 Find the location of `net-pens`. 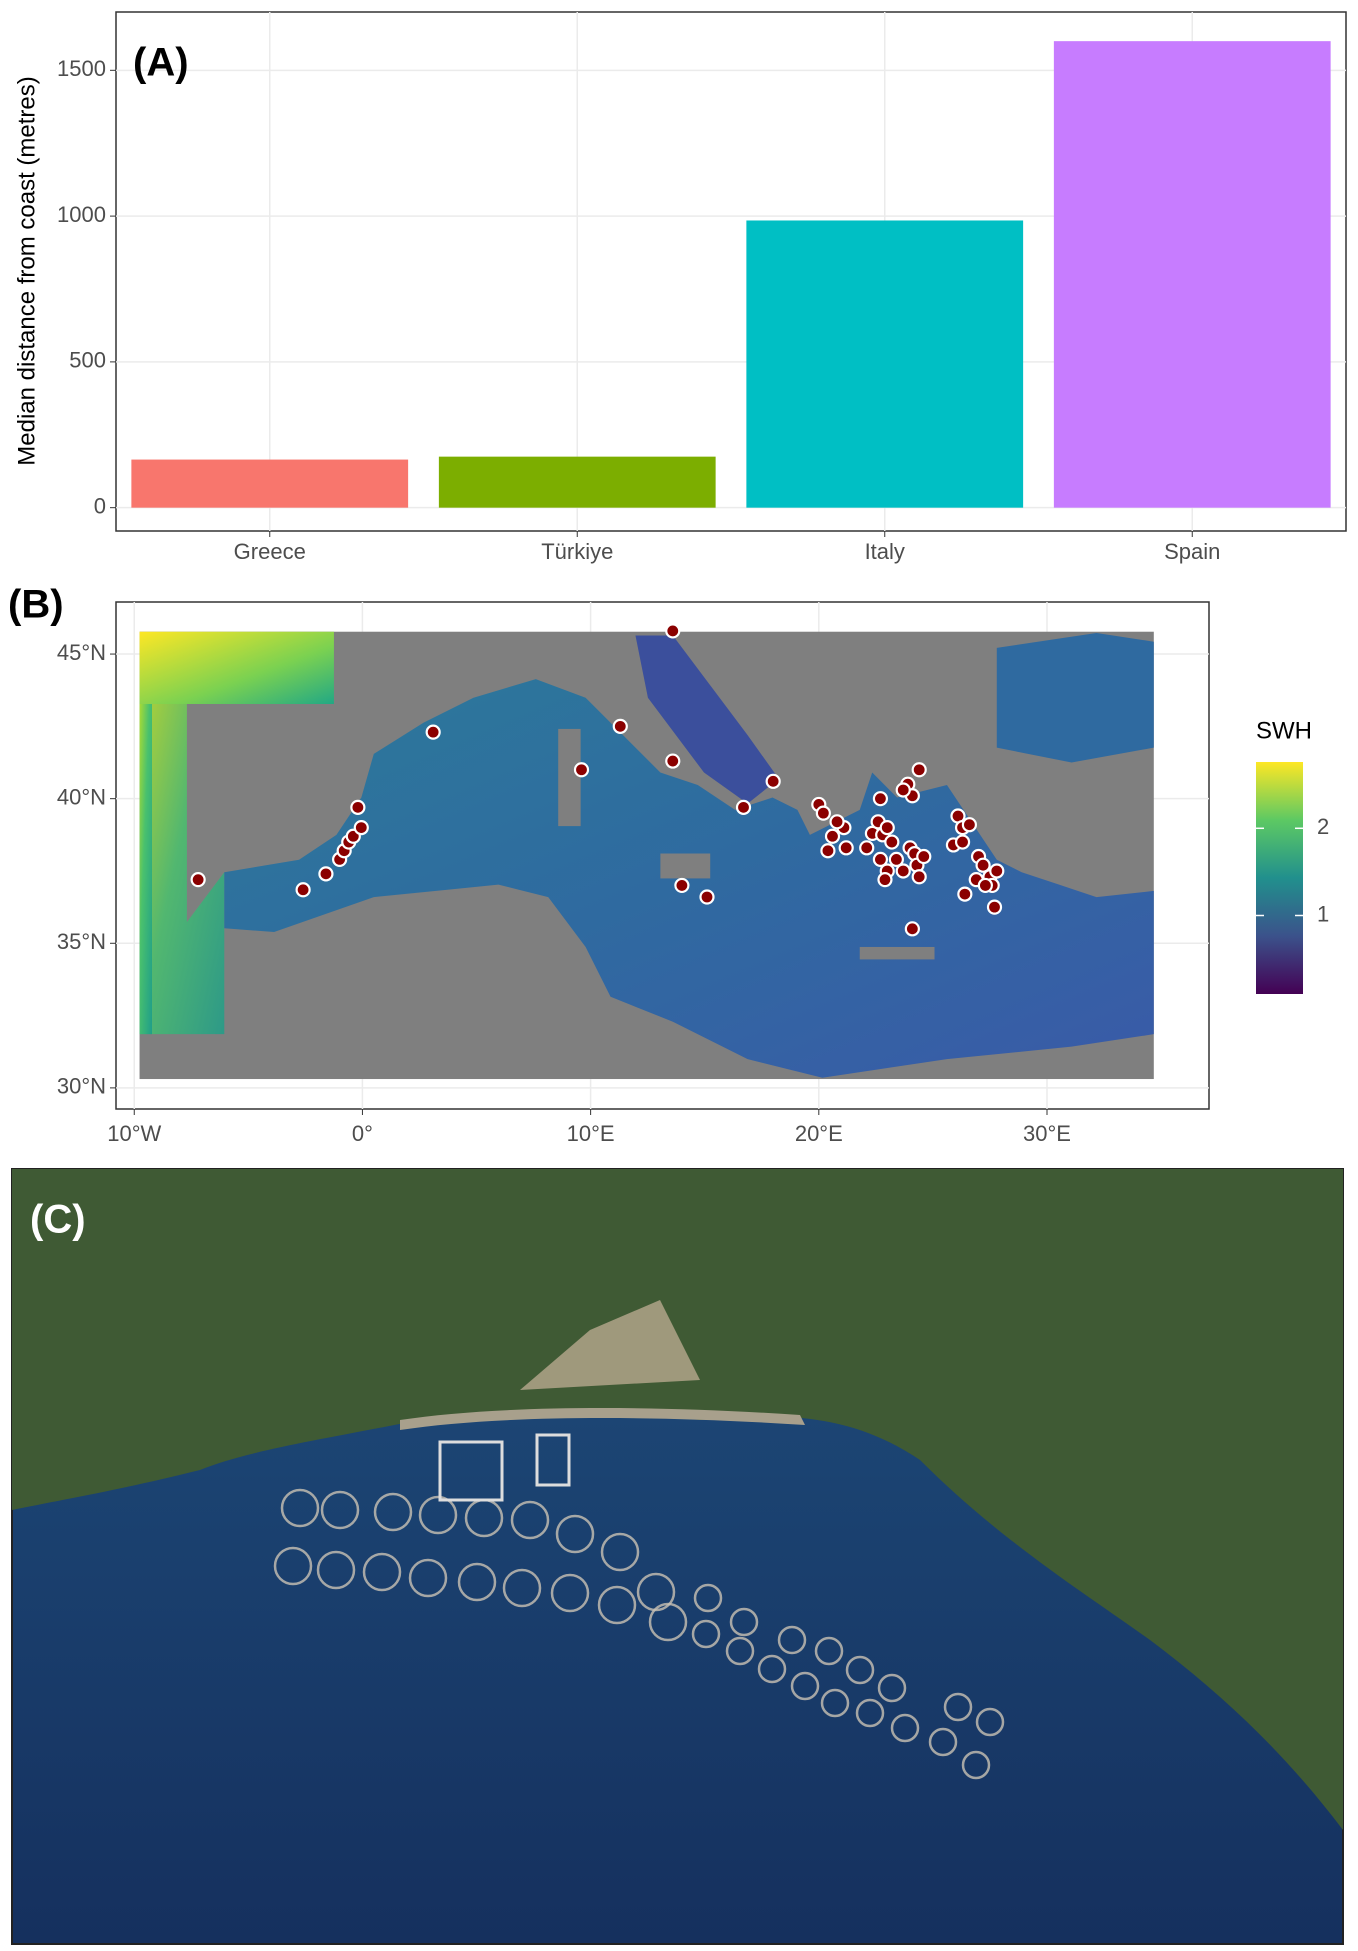

net-pens is located at coordinates (639, 1606).